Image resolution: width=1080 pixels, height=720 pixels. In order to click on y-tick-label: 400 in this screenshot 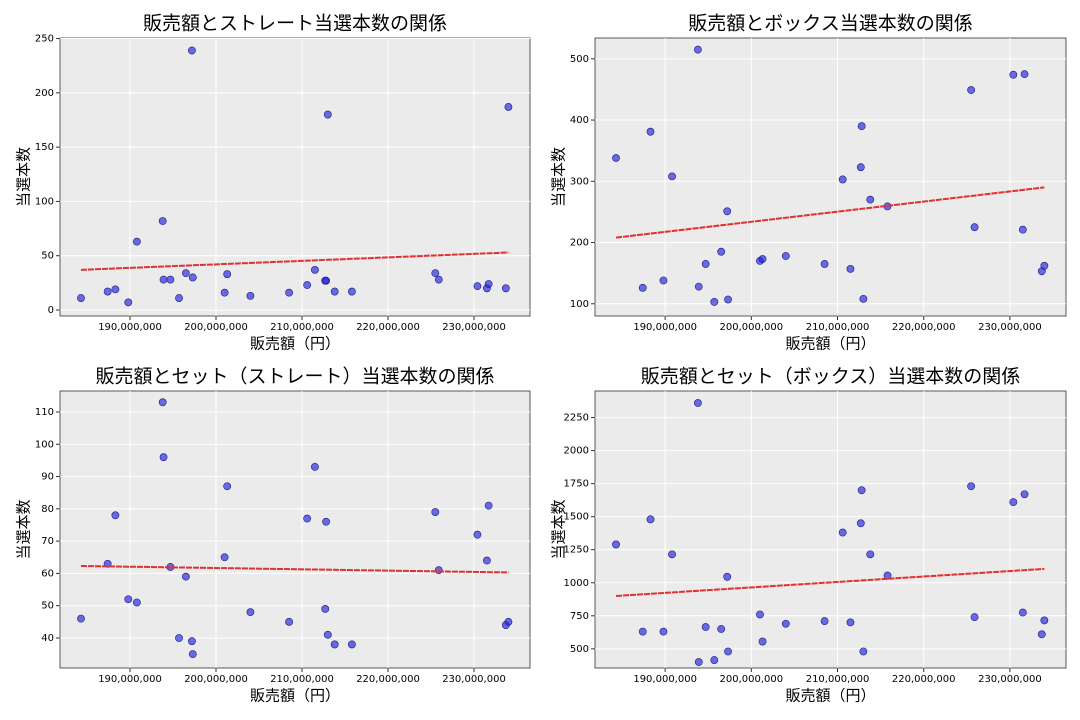, I will do `click(579, 120)`.